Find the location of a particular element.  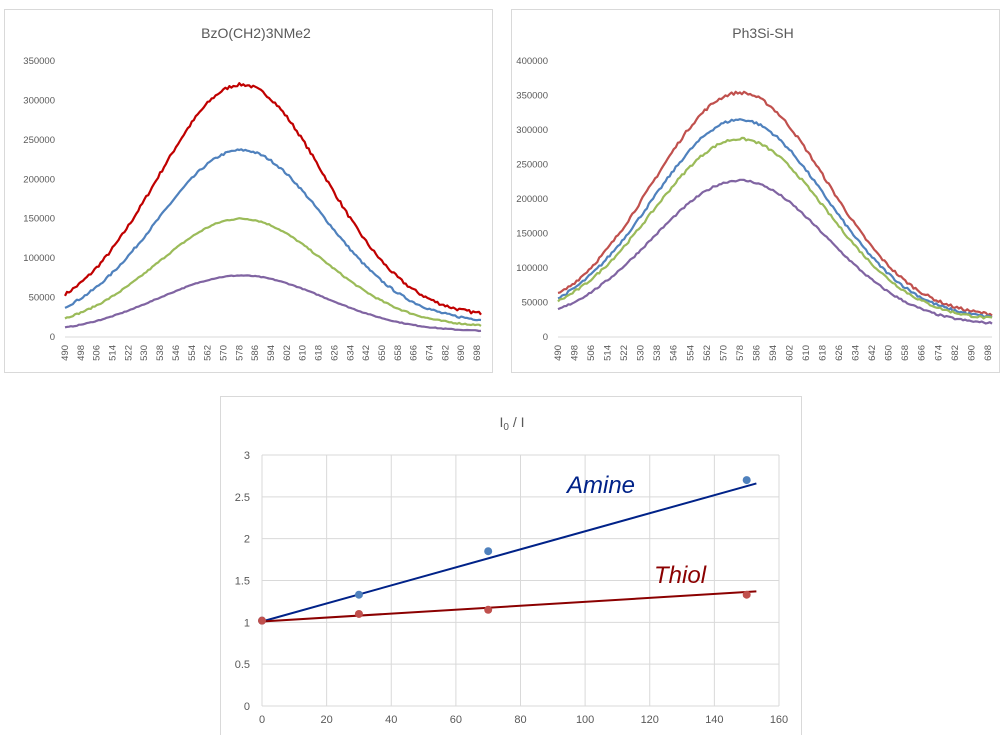

chart-title: I0 / I is located at coordinates (511, 423).